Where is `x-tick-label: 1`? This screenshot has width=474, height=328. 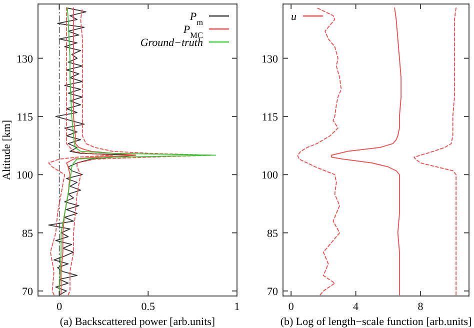
x-tick-label: 1 is located at coordinates (237, 307).